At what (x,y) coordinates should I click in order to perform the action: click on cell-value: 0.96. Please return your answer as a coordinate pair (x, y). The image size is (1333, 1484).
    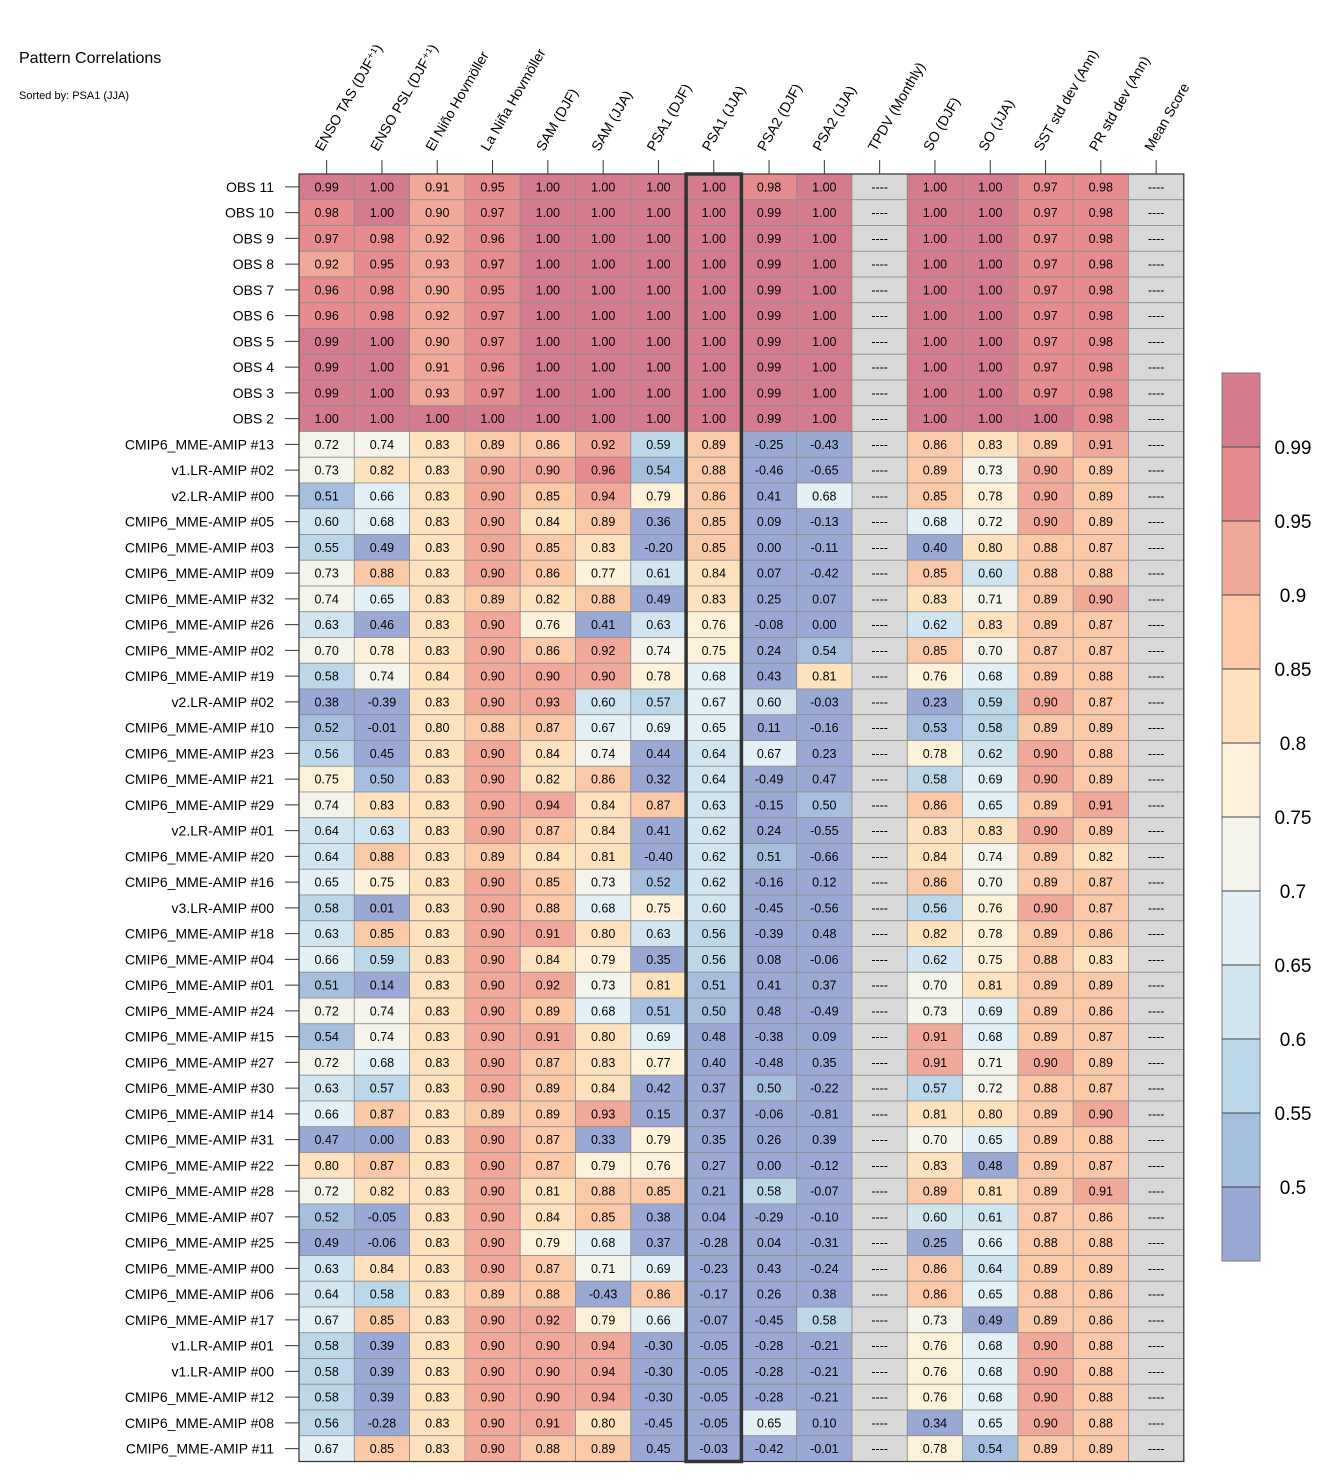
    Looking at the image, I should click on (326, 290).